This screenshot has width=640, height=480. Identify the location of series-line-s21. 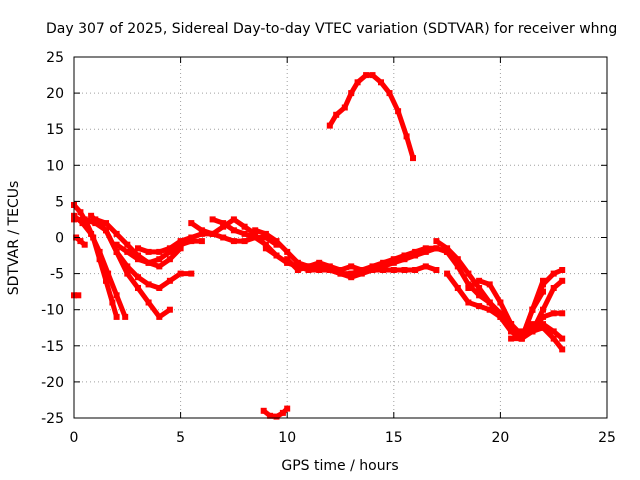
(547, 290).